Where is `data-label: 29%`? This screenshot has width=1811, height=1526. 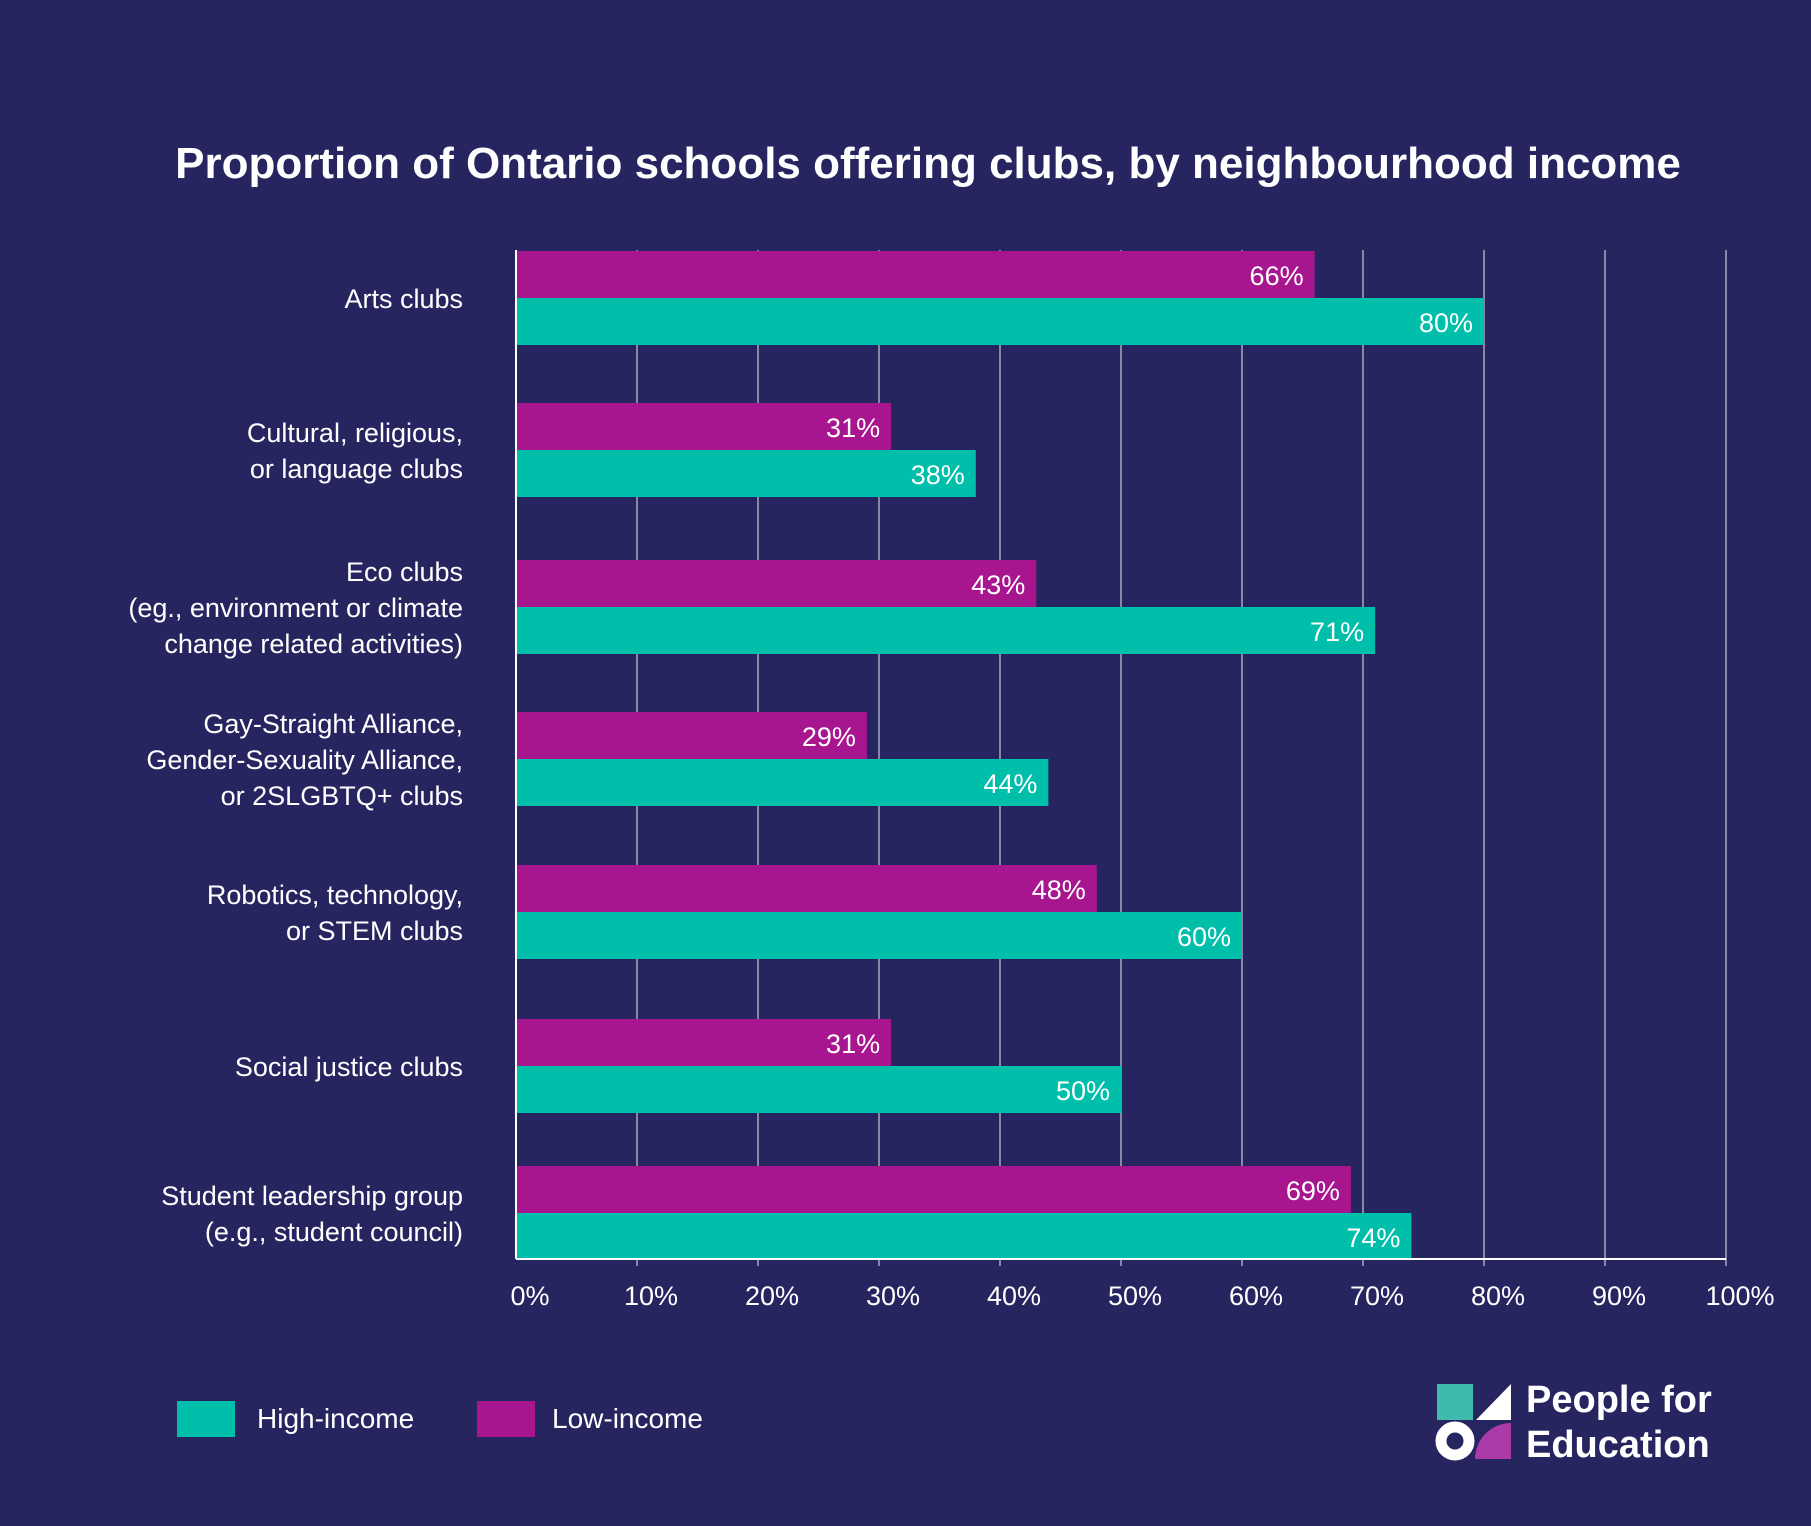
data-label: 29% is located at coordinates (829, 737).